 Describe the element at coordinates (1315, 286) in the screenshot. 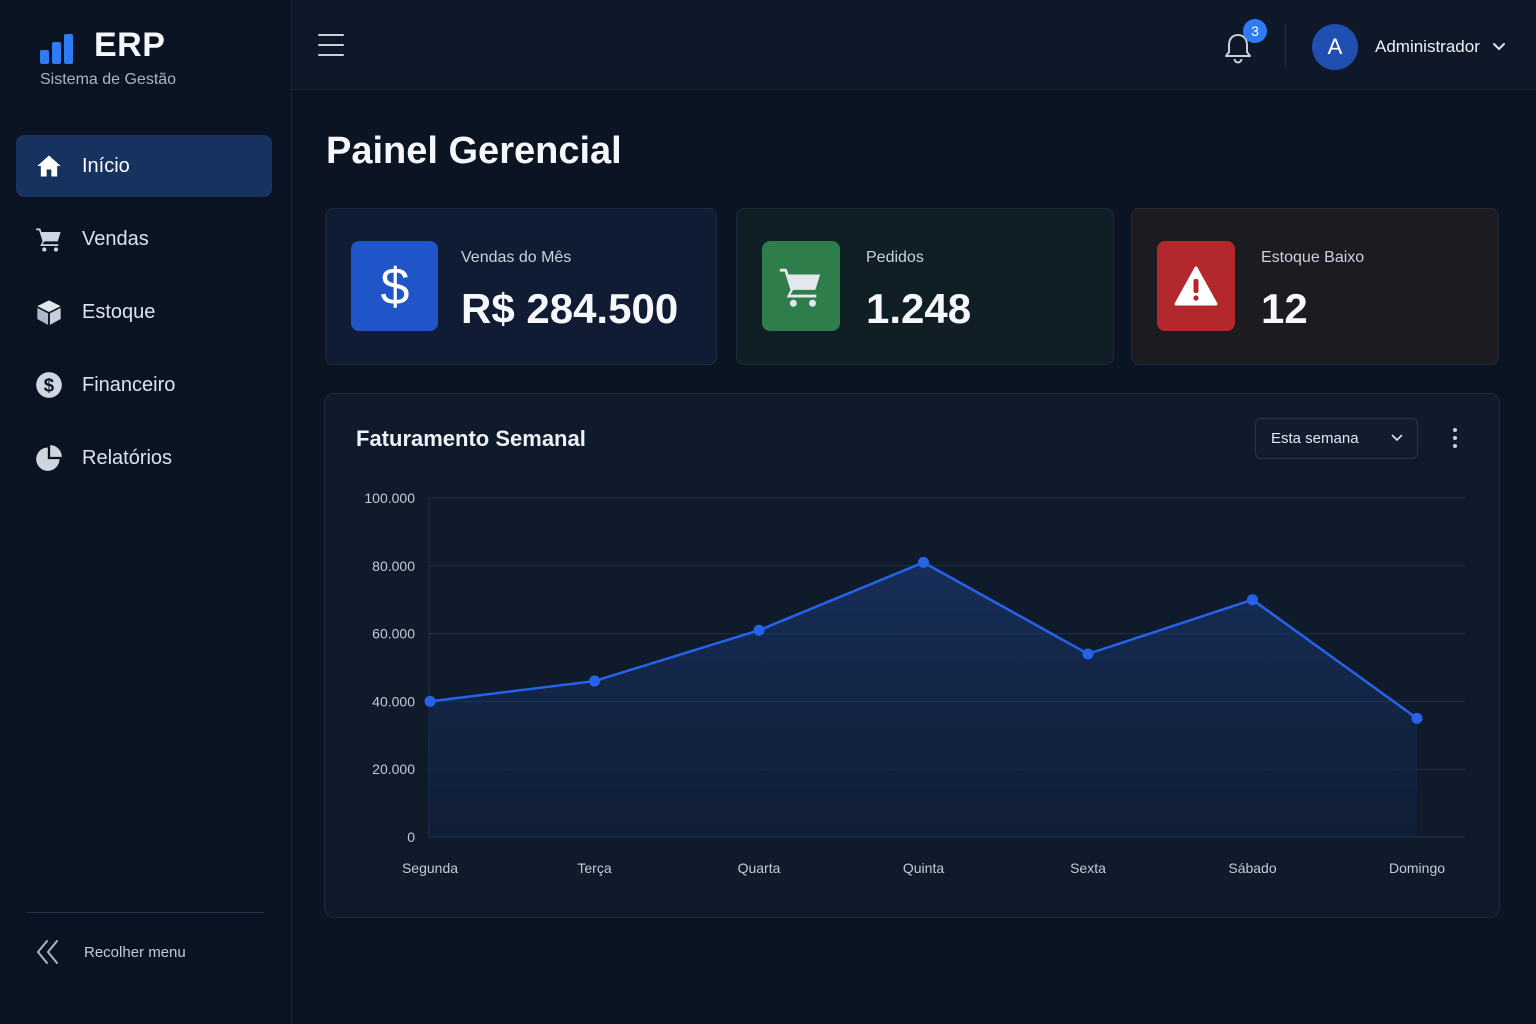

I see `low-stock-card: Estoque Baixo 12` at that location.